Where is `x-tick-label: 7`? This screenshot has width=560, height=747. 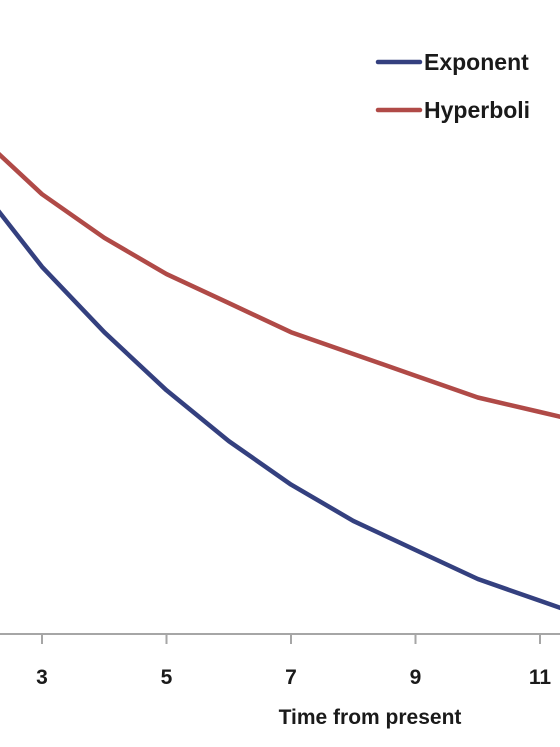 x-tick-label: 7 is located at coordinates (291, 677).